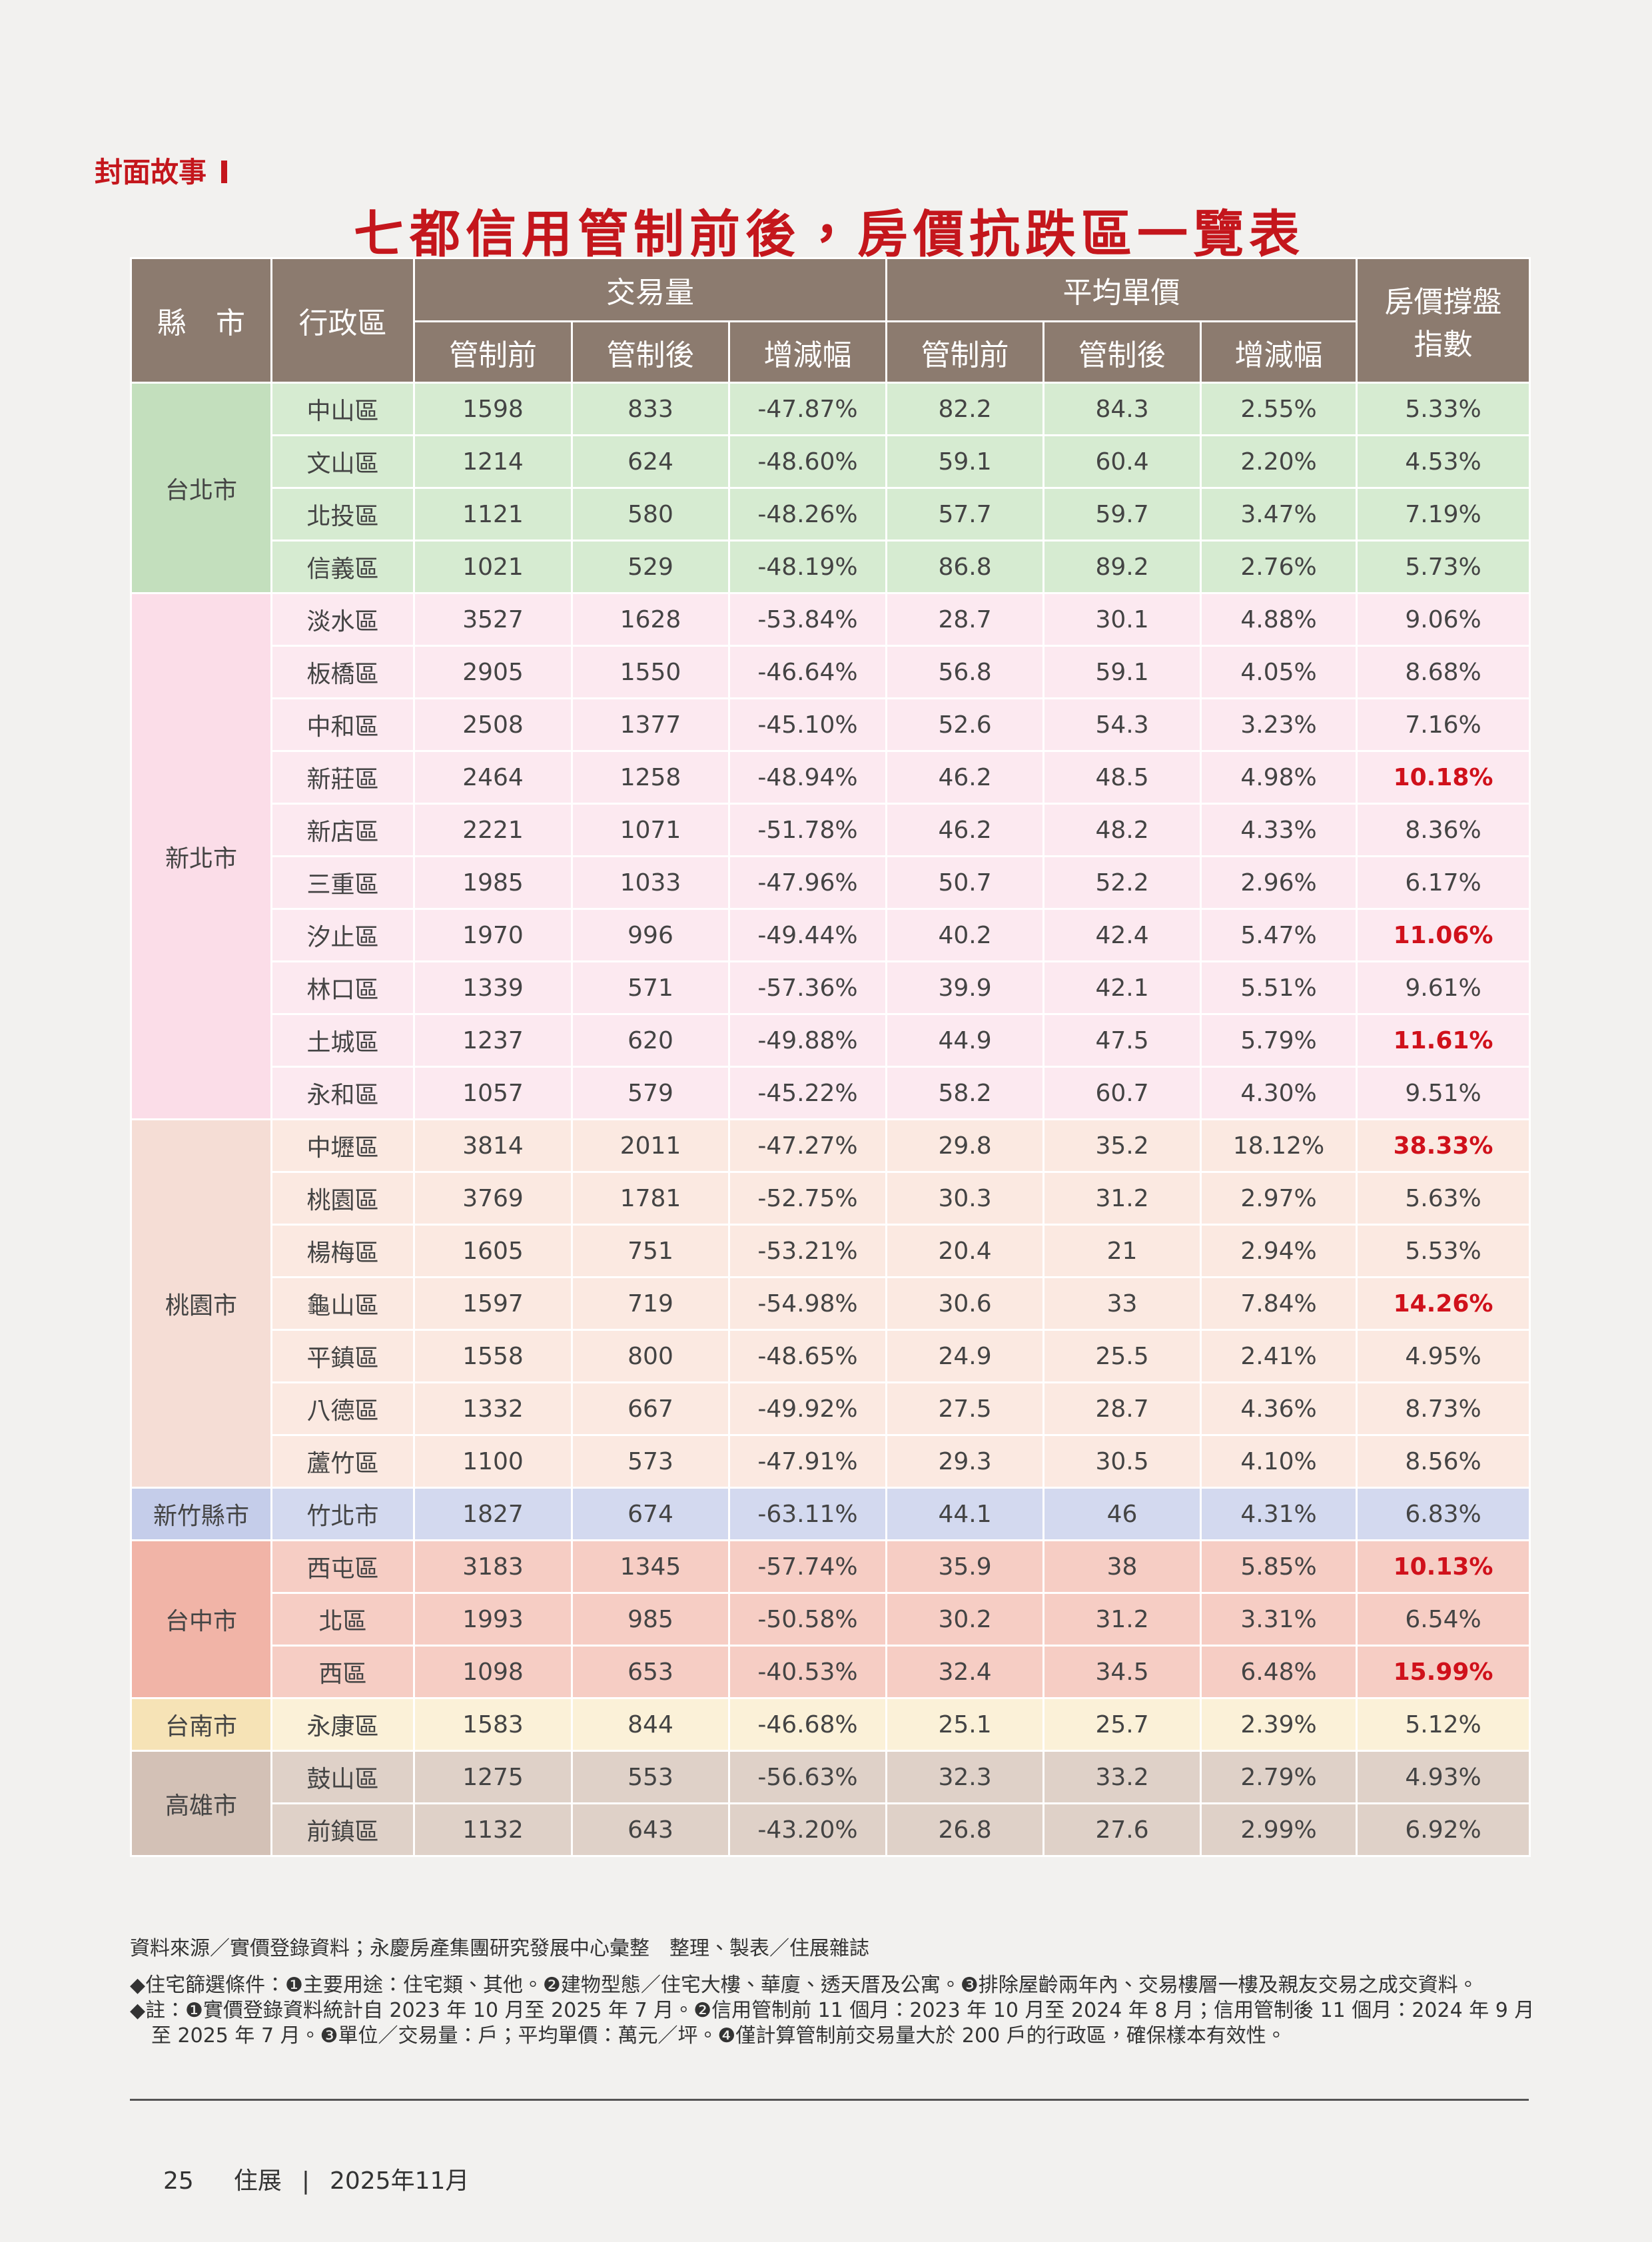 The height and width of the screenshot is (2242, 1652). I want to click on value-cell: 11.61%, so click(1443, 1040).